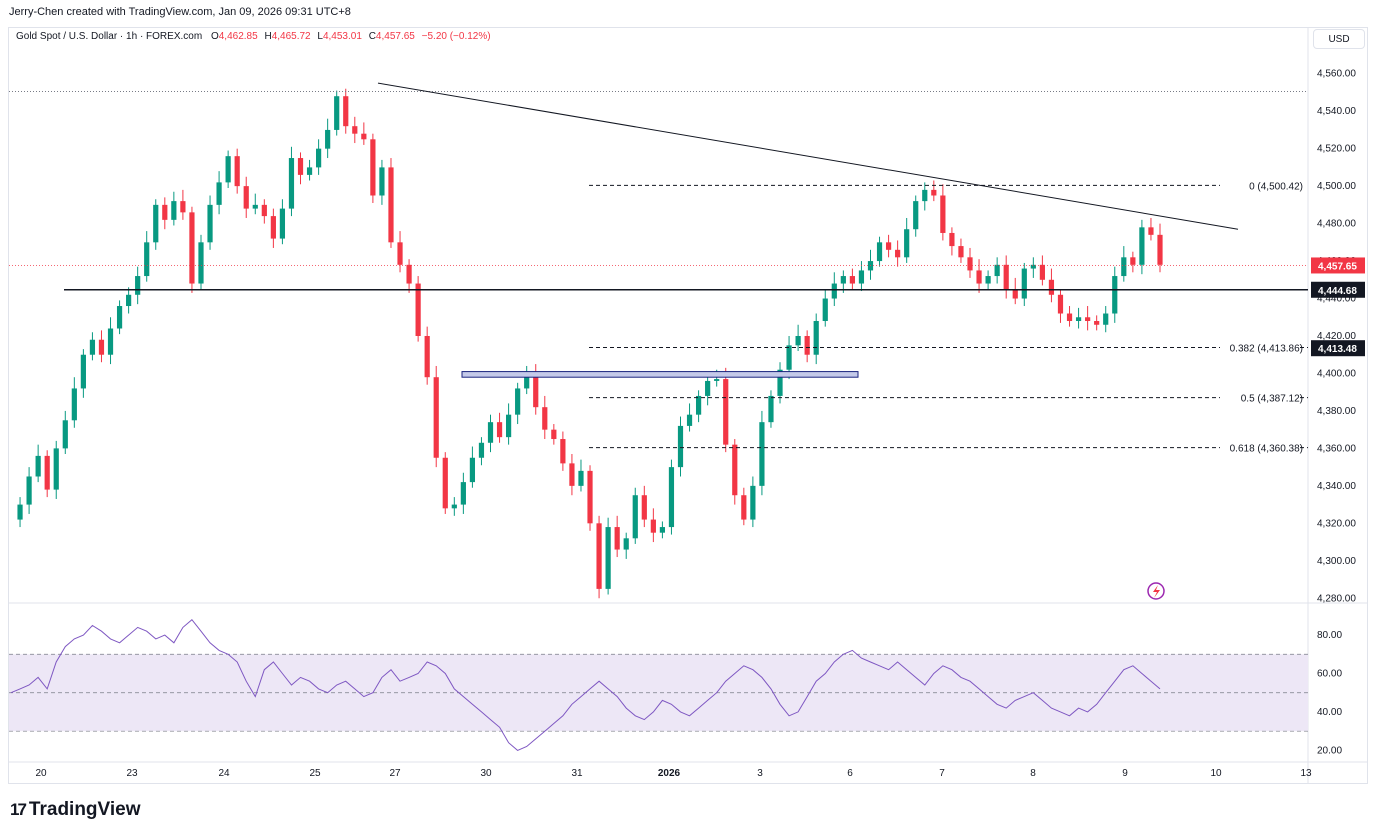 This screenshot has width=1377, height=837. Describe the element at coordinates (1266, 449) in the screenshot. I see `fib-level-label: 0.618 (4,360.38)` at that location.